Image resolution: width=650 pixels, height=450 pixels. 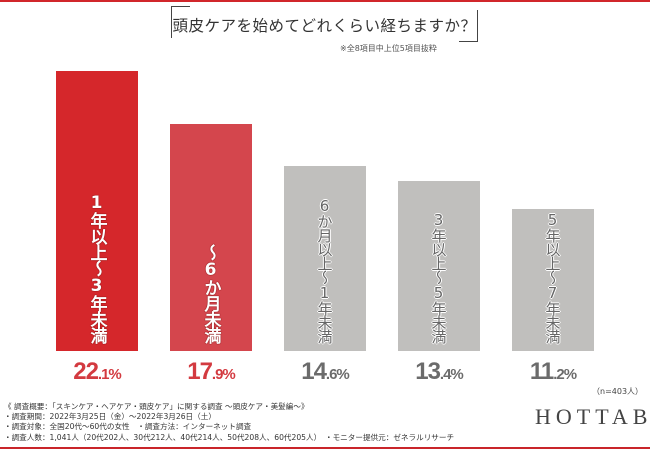 I want to click on title-box: 頭皮ケアを始めてどれくらい経ちますか？, so click(x=324, y=24).